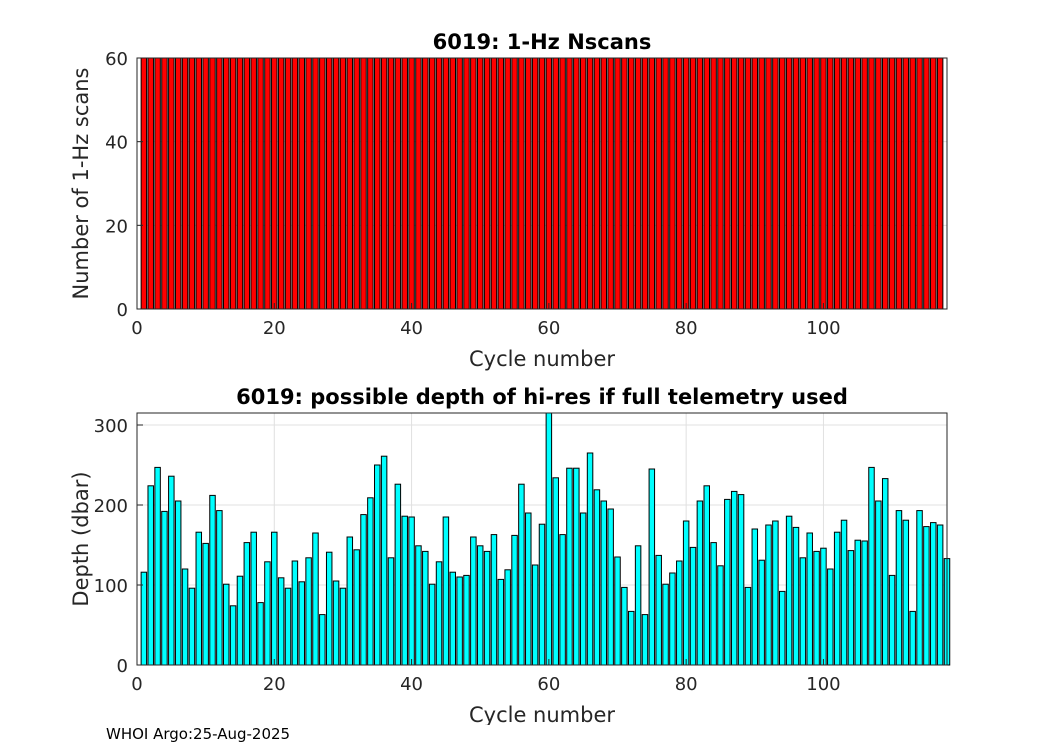 Image resolution: width=1050 pixels, height=750 pixels. What do you see at coordinates (111, 506) in the screenshot?
I see `depth-y-tick-label-2: 200` at bounding box center [111, 506].